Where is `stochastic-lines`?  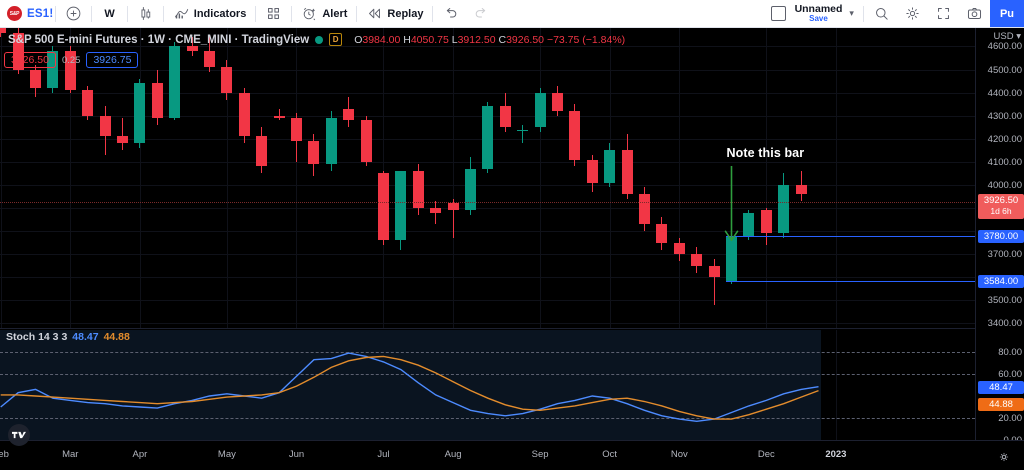
stochastic-lines is located at coordinates (409, 387).